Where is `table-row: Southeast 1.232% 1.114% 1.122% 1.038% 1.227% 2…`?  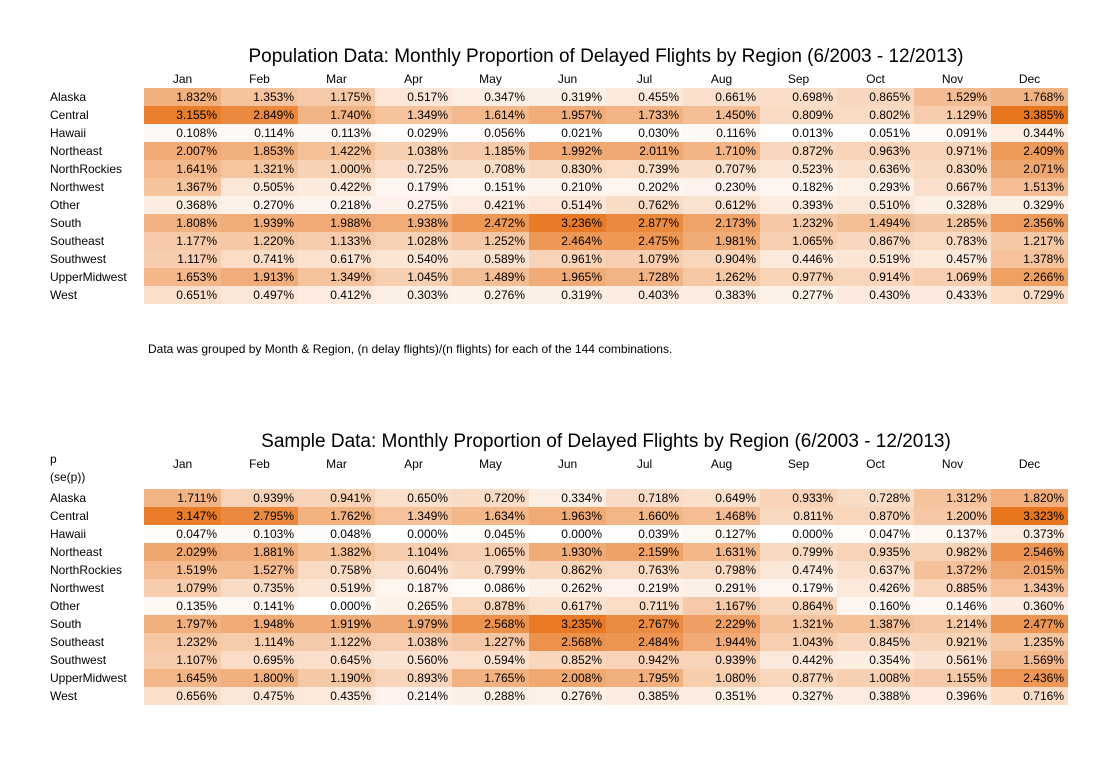 table-row: Southeast 1.232% 1.114% 1.122% 1.038% 1.227% 2… is located at coordinates (558, 642).